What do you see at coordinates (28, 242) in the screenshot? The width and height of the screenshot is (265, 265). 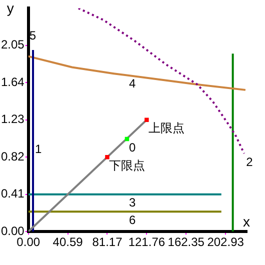 I see `x-tick-label: 0.00` at bounding box center [28, 242].